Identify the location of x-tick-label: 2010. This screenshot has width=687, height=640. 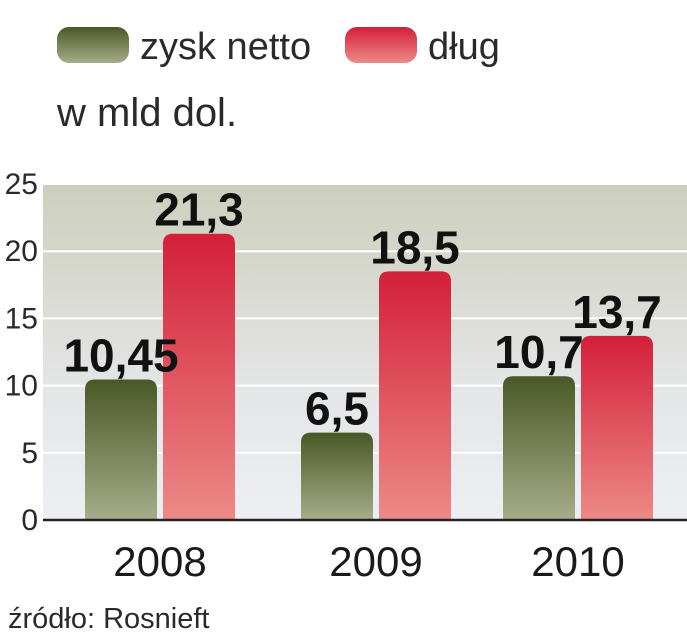
(577, 561).